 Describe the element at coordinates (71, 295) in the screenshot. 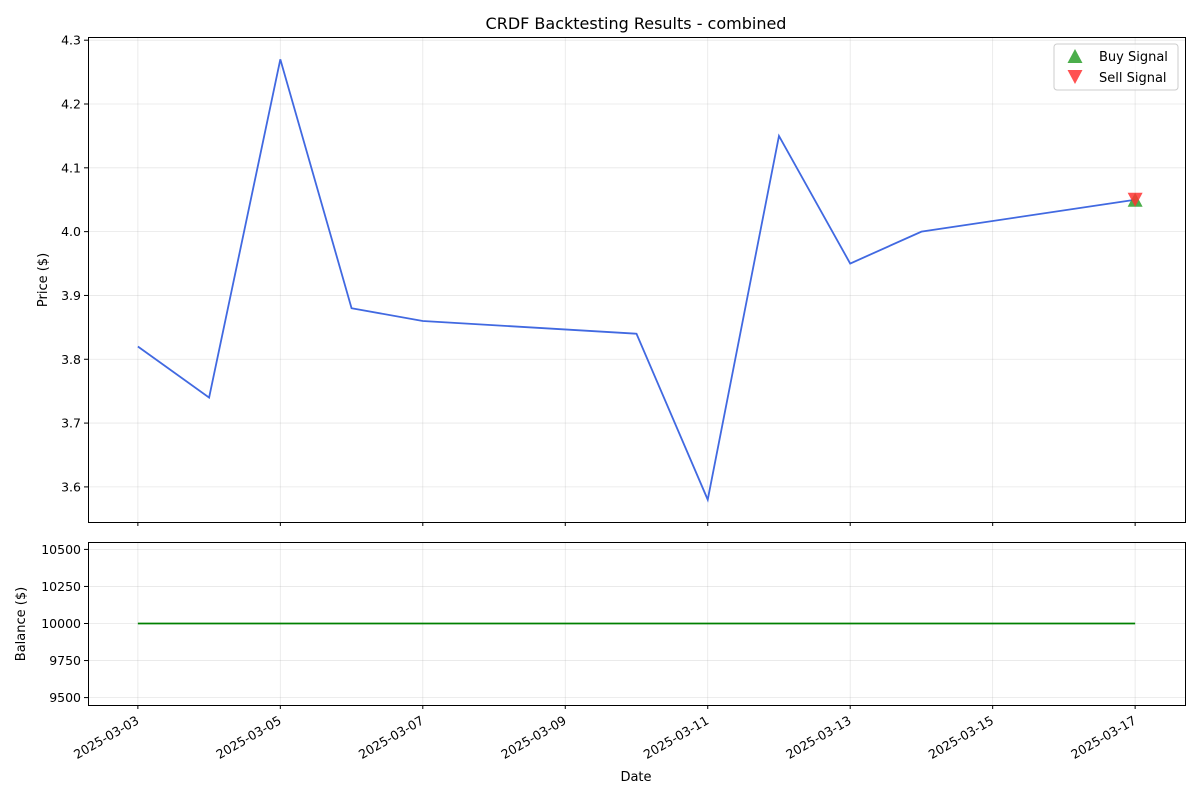

I see `price-y-tick-label: 3.9` at that location.